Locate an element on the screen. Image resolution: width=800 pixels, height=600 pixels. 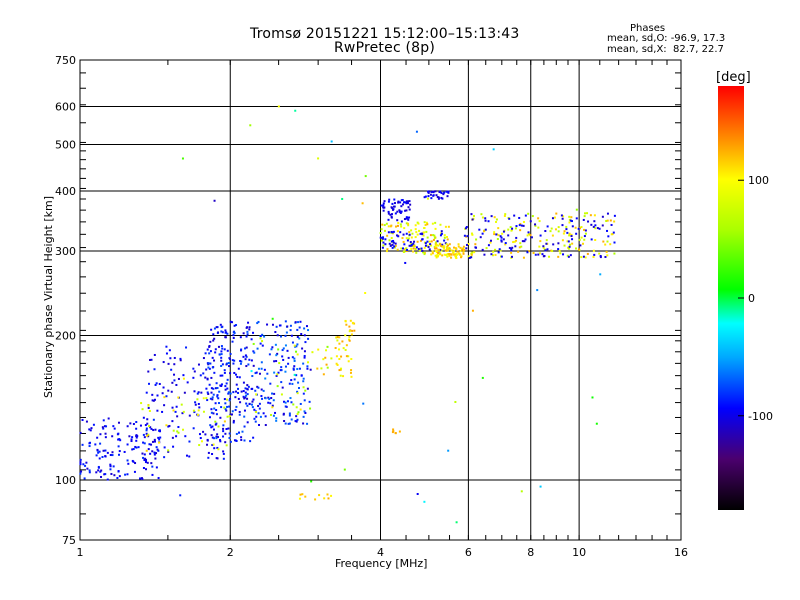
x-tick-label: 6 is located at coordinates (468, 552).